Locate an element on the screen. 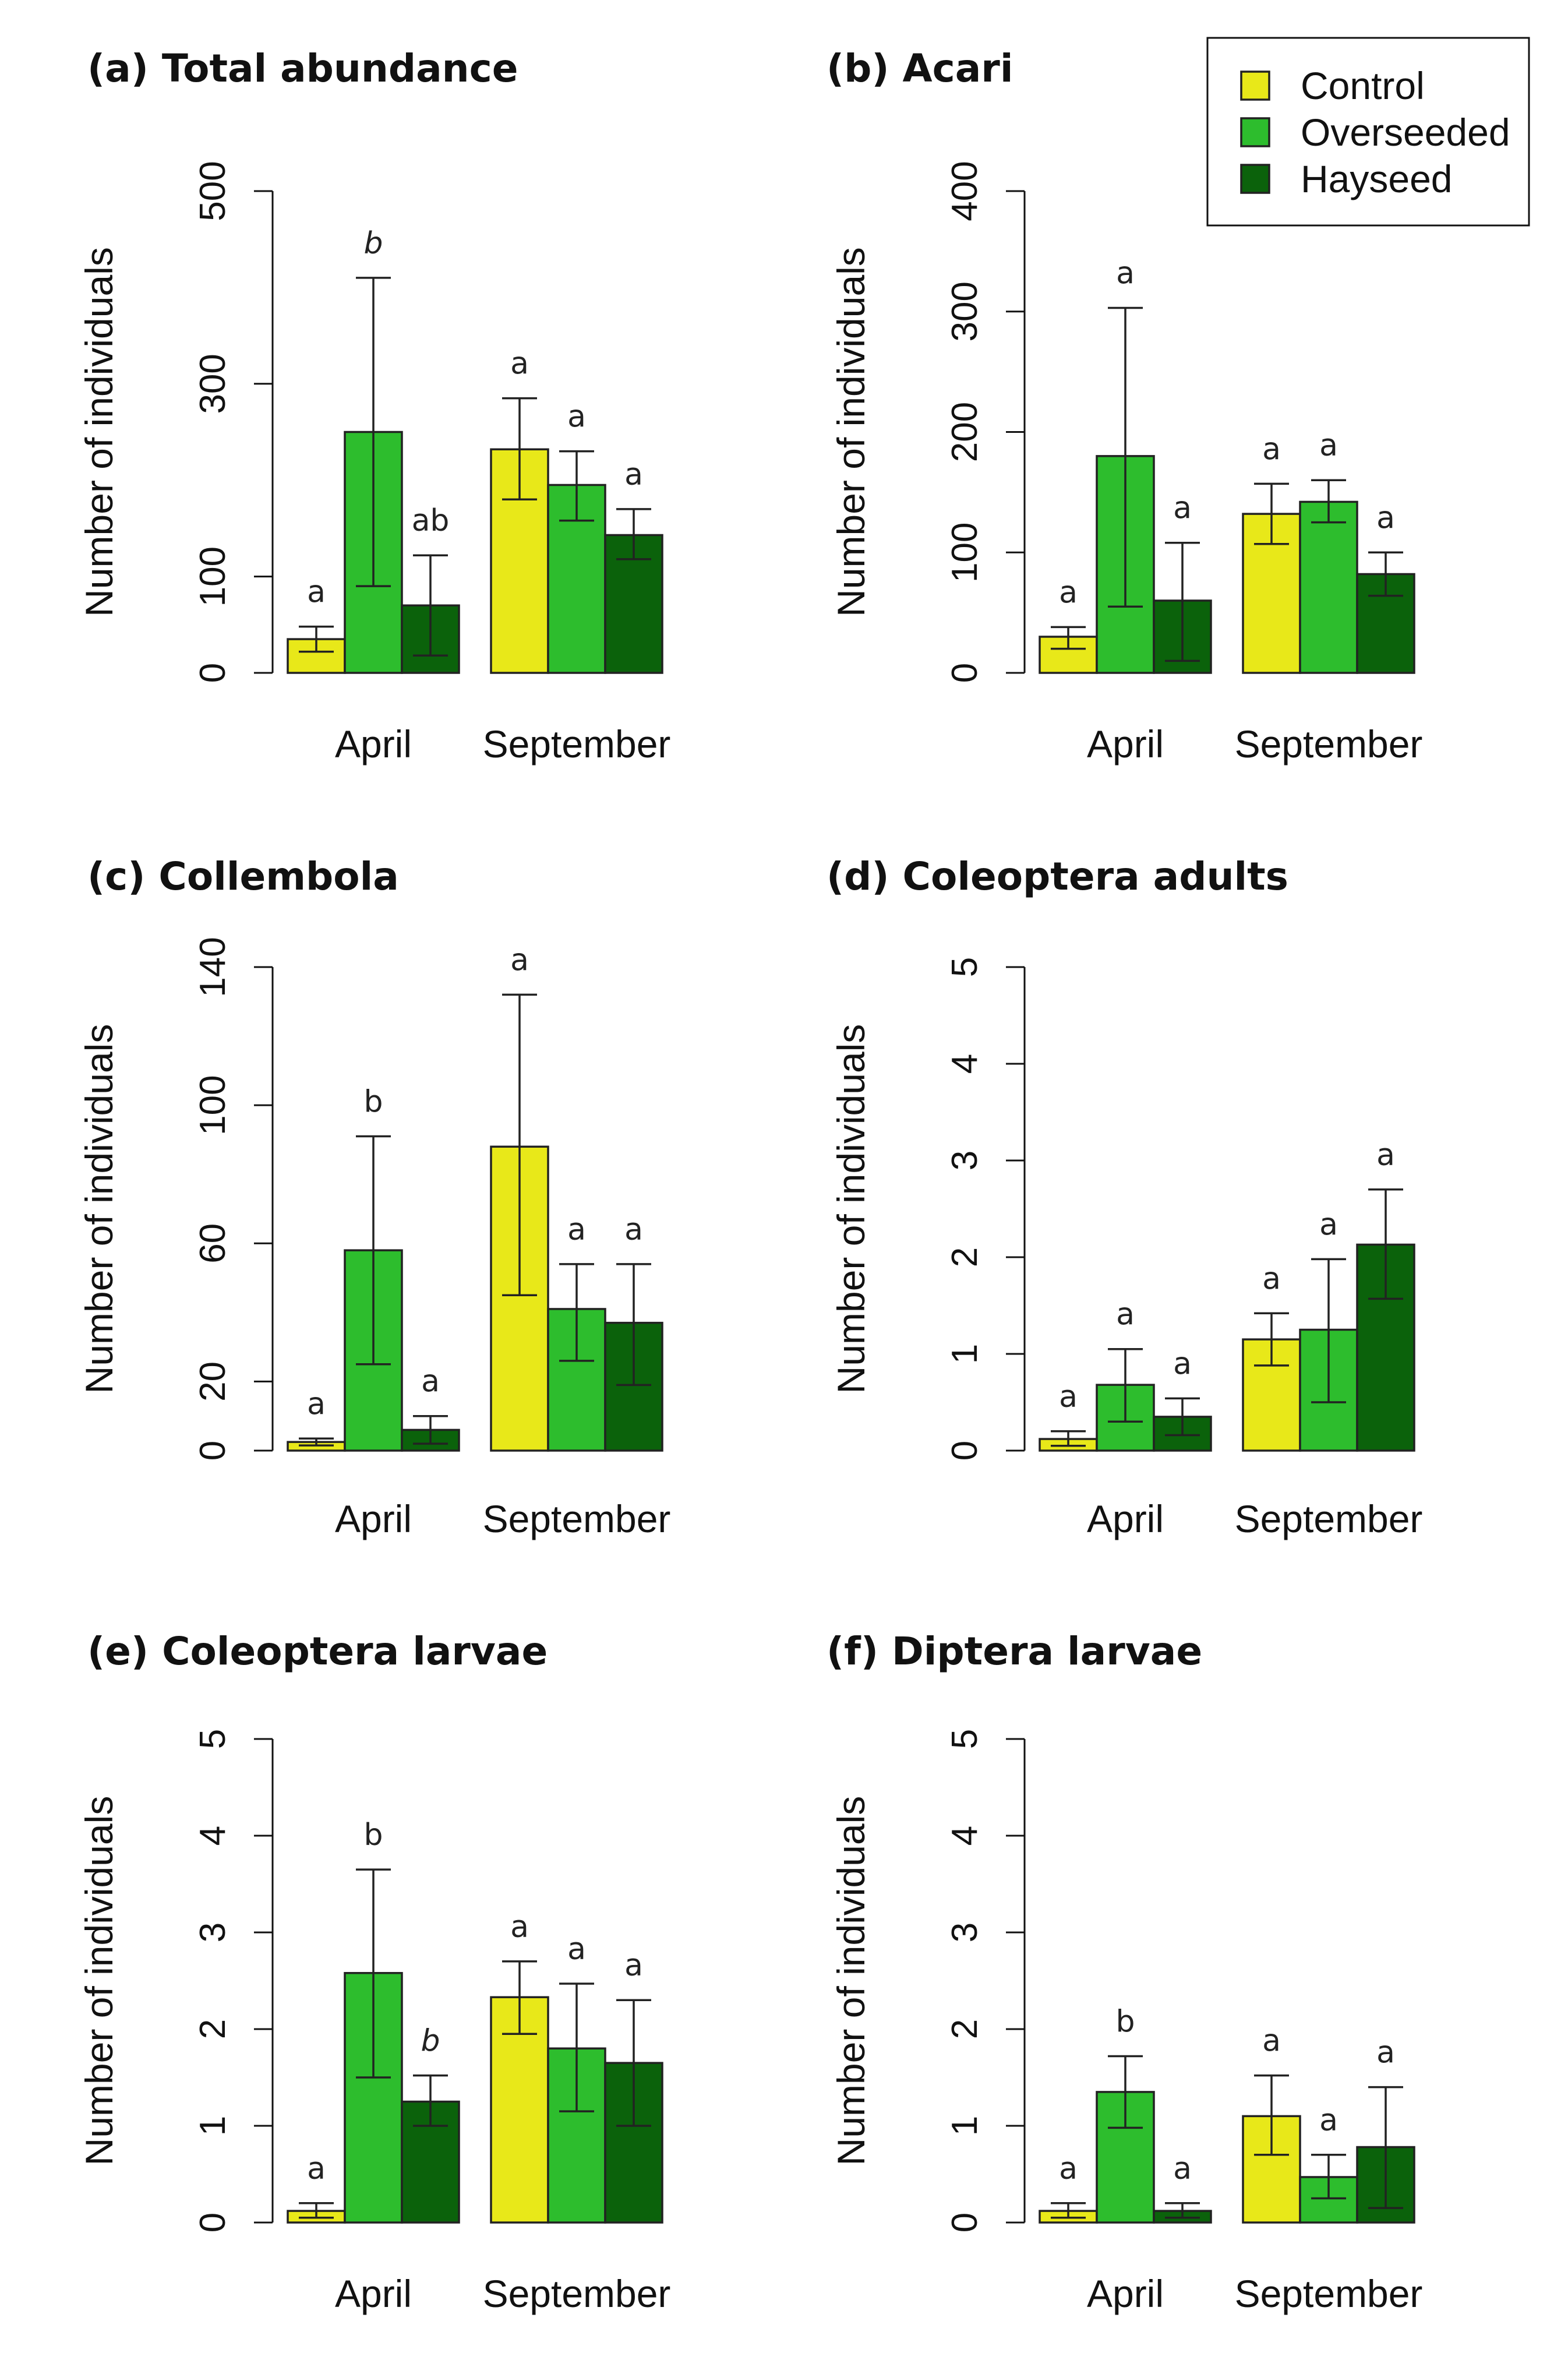 This screenshot has width=1568, height=2360. panel-e-ytick-label: 0 is located at coordinates (213, 2222).